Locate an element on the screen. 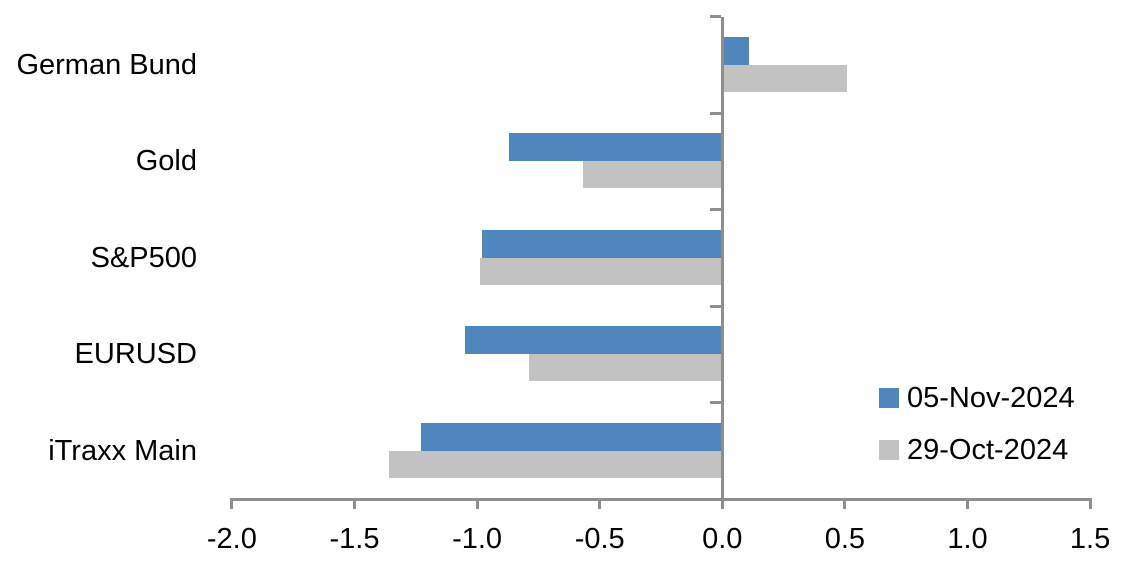 Image resolution: width=1140 pixels, height=574 pixels. bar-05-Nov-2024-german-bund is located at coordinates (736, 50).